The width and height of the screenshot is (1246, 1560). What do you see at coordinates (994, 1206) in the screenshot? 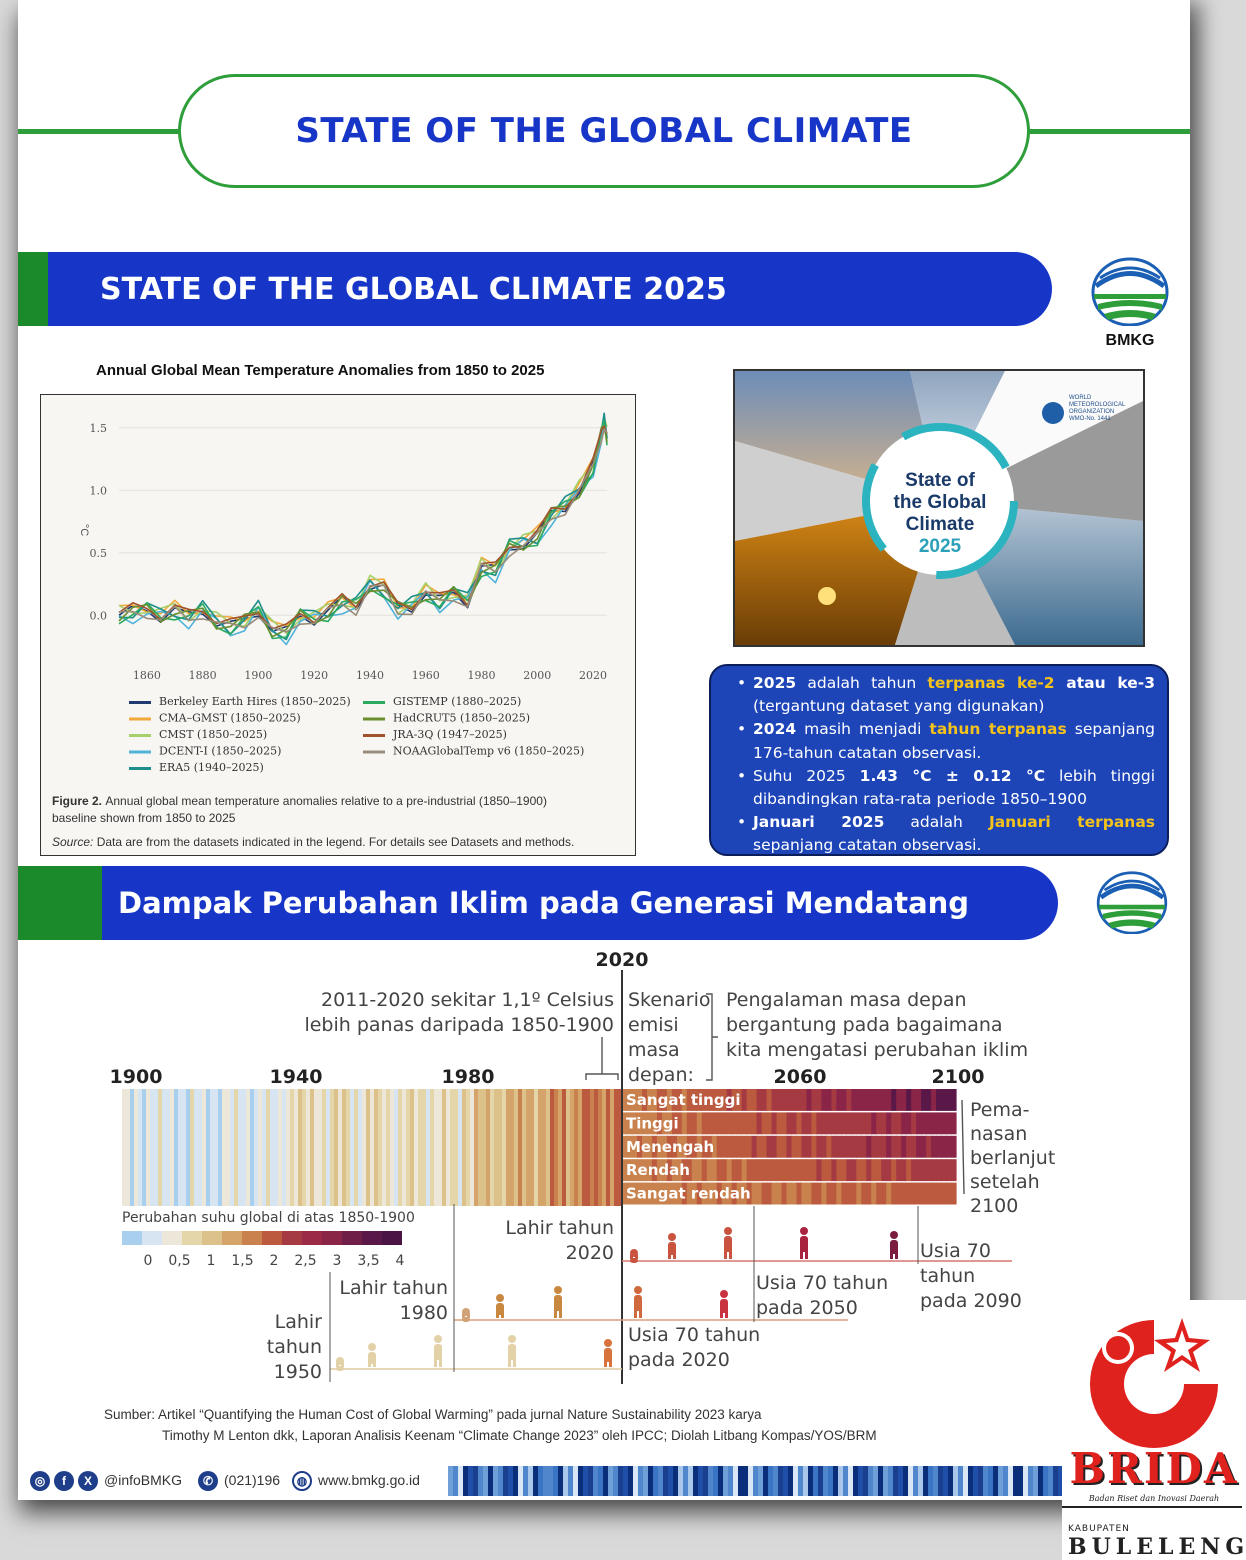
I see `pemanasan-text: 2100` at bounding box center [994, 1206].